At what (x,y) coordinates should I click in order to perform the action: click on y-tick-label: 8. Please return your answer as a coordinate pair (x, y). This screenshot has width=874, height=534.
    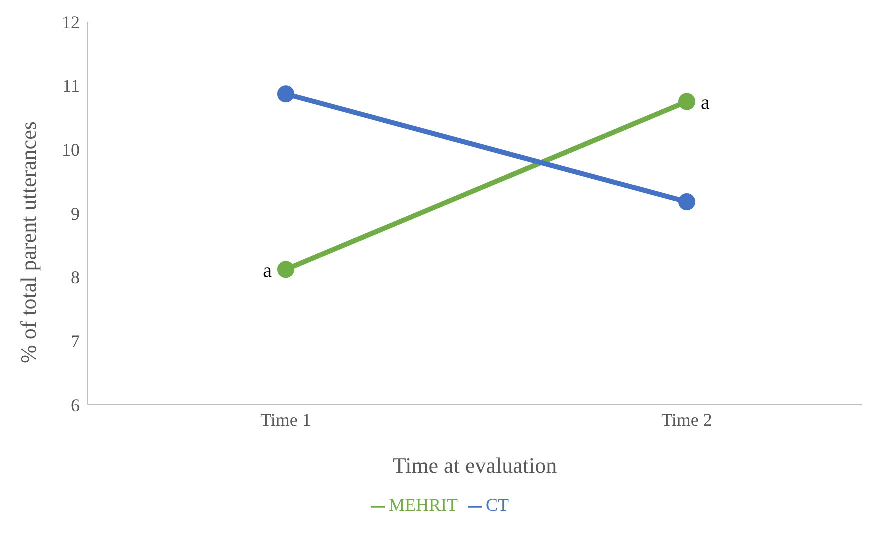
    Looking at the image, I should click on (75, 278).